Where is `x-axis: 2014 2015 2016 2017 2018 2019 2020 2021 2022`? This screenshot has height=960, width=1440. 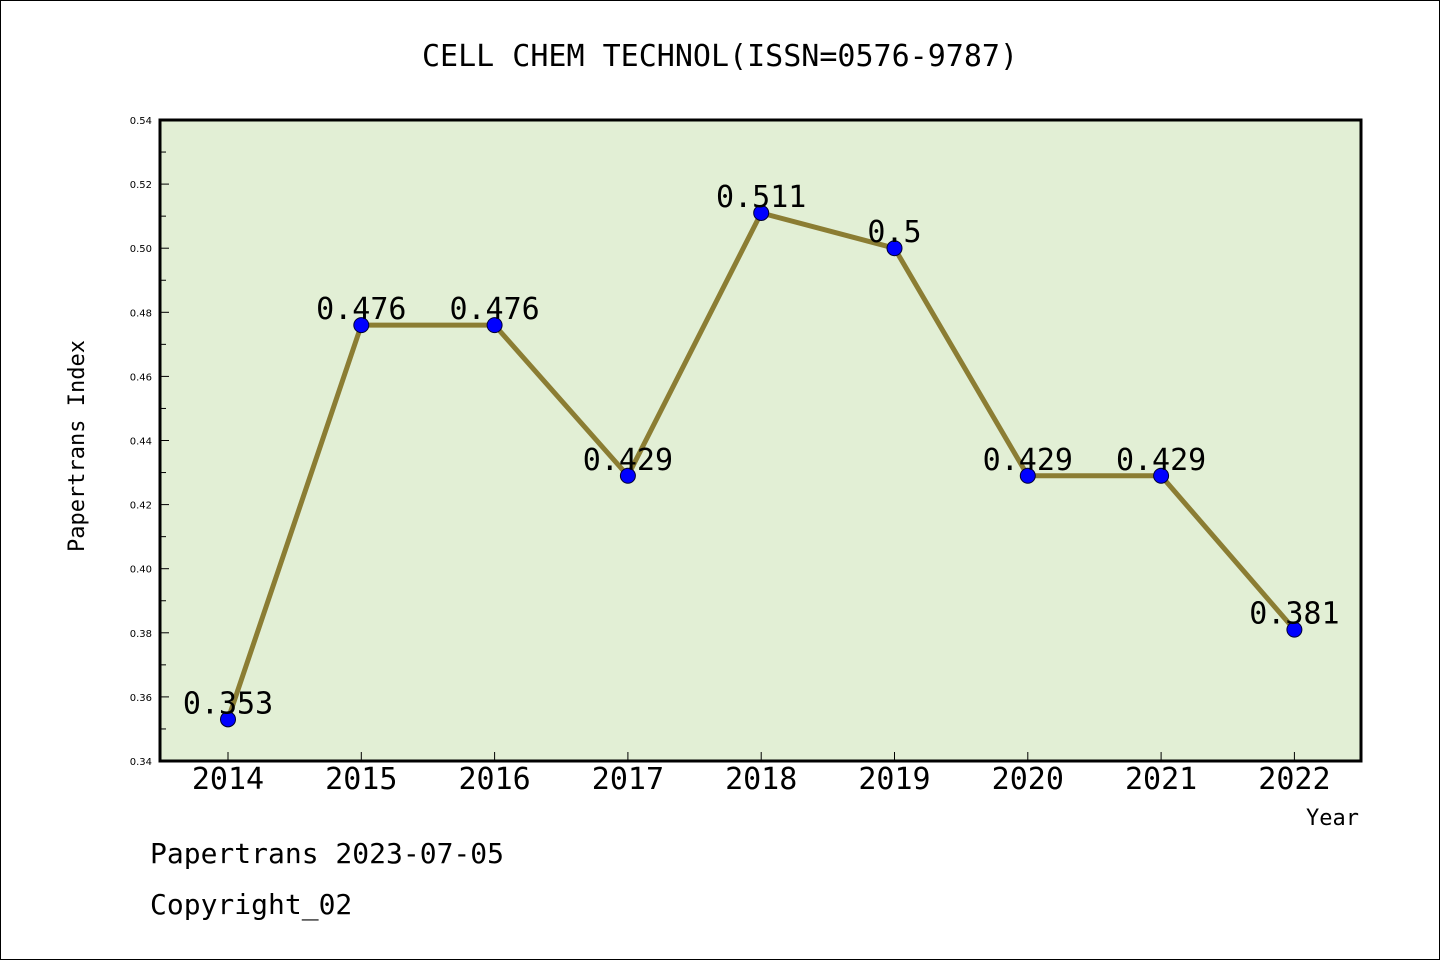 x-axis: 2014 2015 2016 2017 2018 2019 2020 2021 2022 is located at coordinates (761, 774).